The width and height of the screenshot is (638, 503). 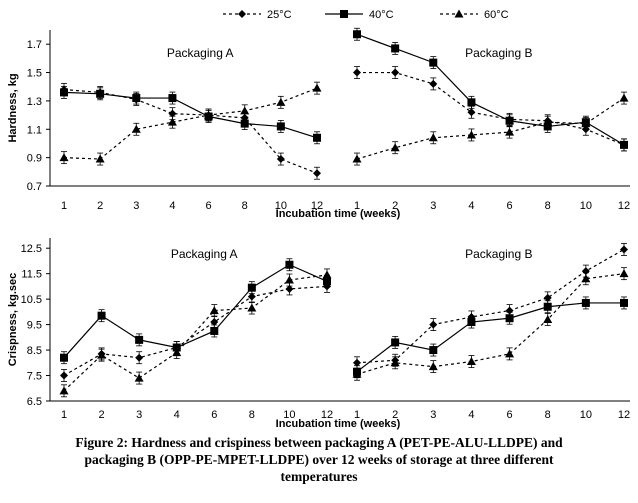 I want to click on y-axis-label: Hardness, kg, so click(x=13, y=107).